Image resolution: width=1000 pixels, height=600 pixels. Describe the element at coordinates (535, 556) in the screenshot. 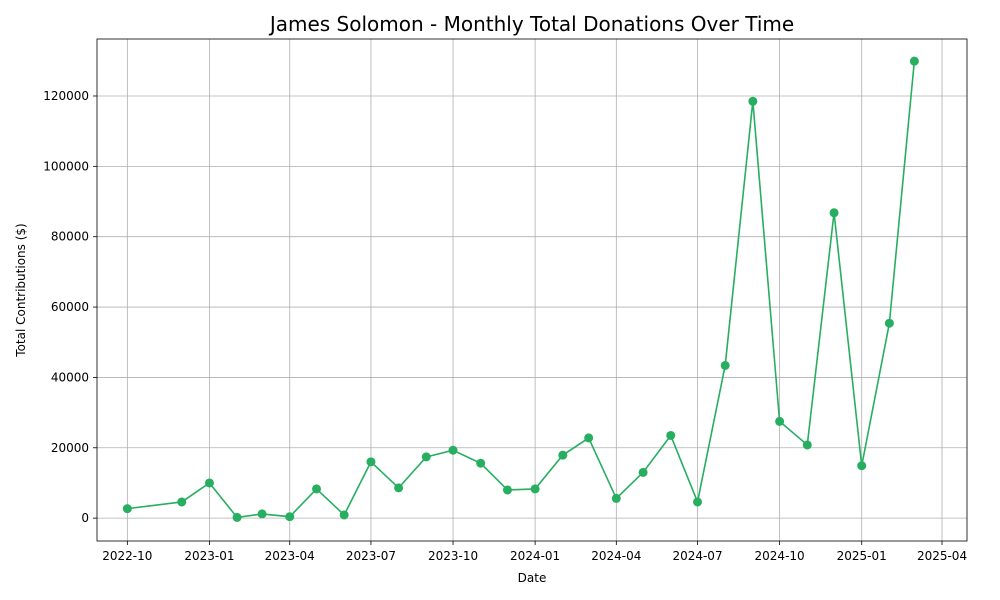

I see `x-tick-label: 2024-01` at that location.